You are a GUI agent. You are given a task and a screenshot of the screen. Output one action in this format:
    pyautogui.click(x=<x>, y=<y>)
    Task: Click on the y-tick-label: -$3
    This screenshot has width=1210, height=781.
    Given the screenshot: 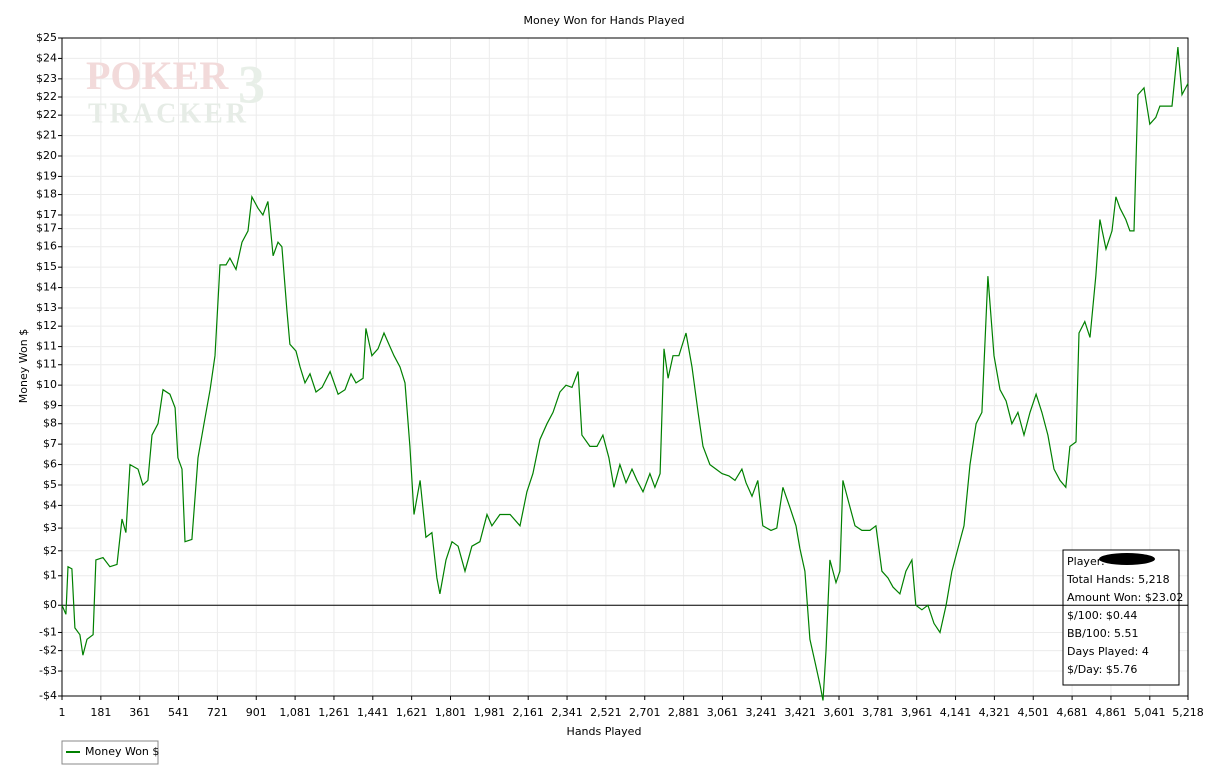 What is the action you would take?
    pyautogui.click(x=48, y=670)
    